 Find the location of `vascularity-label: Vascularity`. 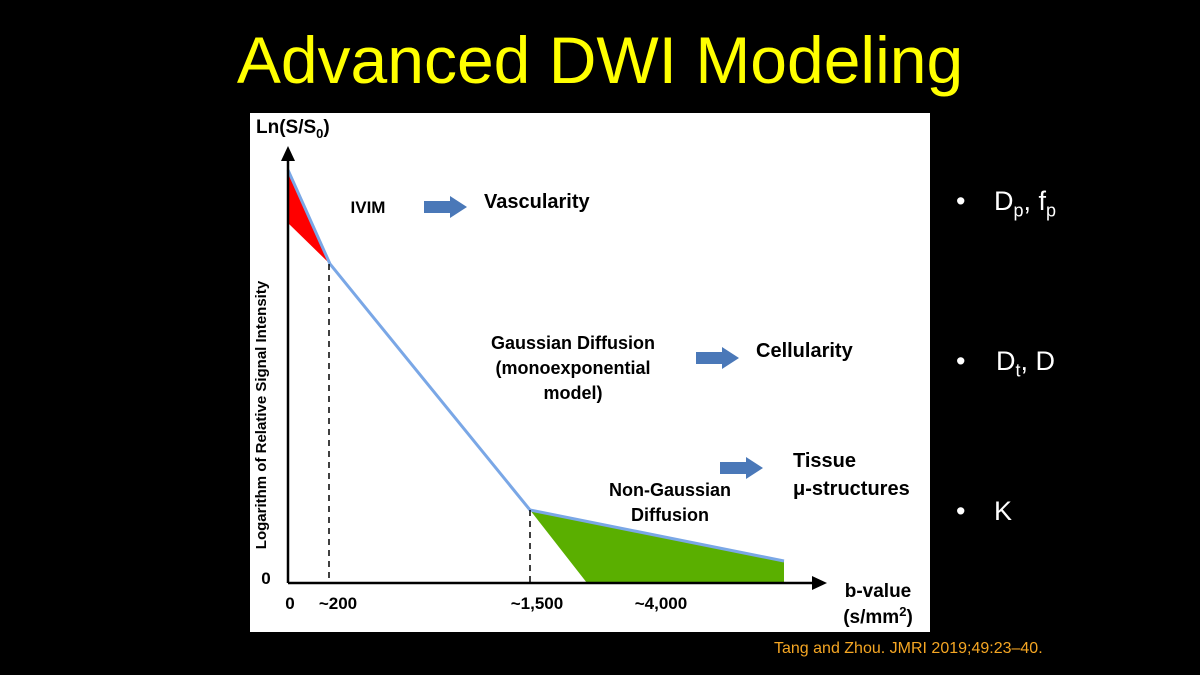

vascularity-label: Vascularity is located at coordinates (537, 202).